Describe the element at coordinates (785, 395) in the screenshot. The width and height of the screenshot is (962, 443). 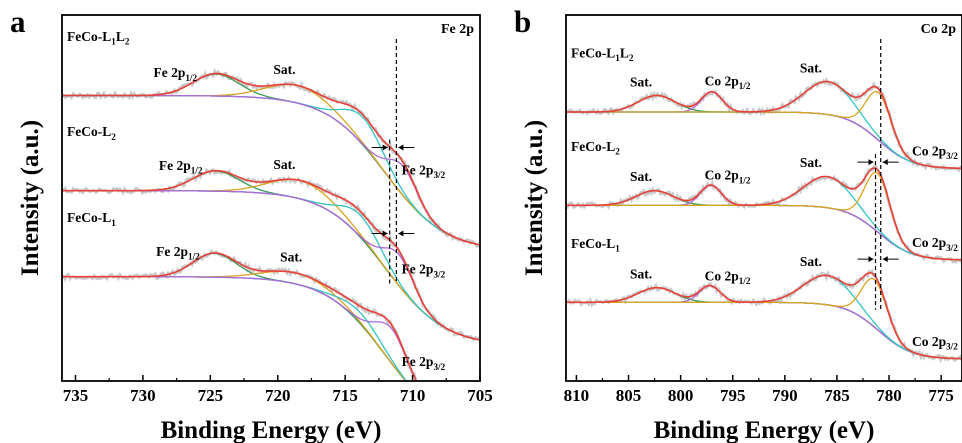
I see `x-tick-label: 790` at that location.